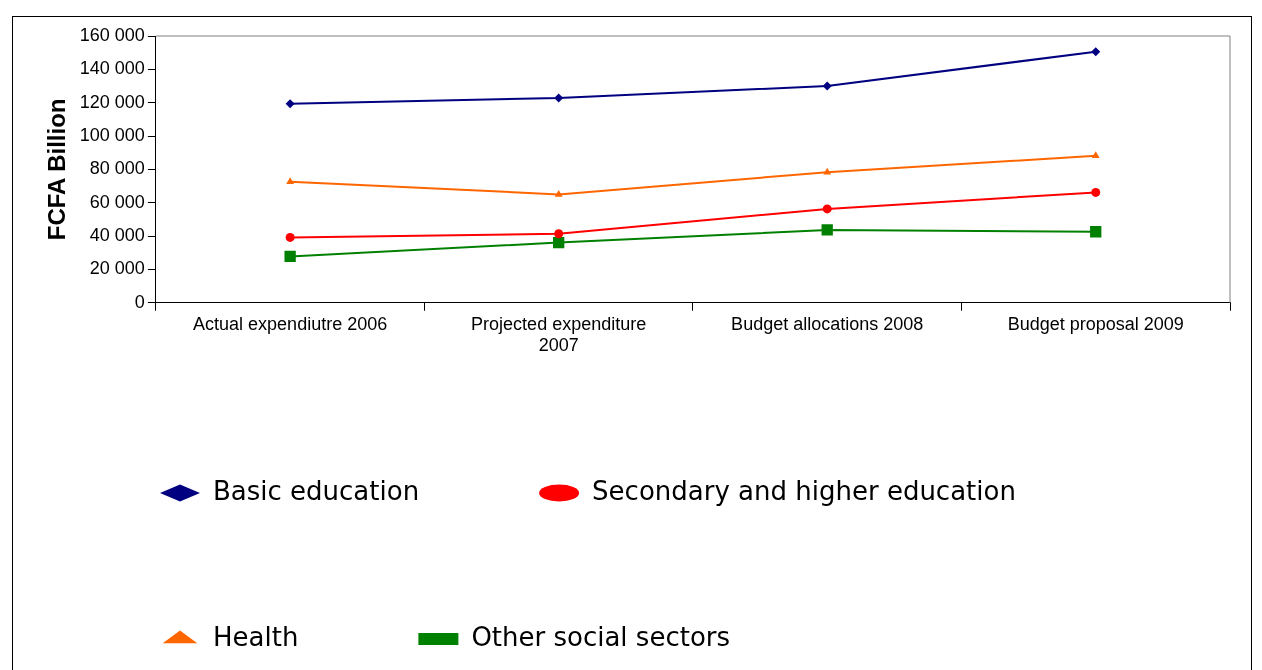 The height and width of the screenshot is (670, 1262). What do you see at coordinates (316, 490) in the screenshot?
I see `legend-label: Basic education` at bounding box center [316, 490].